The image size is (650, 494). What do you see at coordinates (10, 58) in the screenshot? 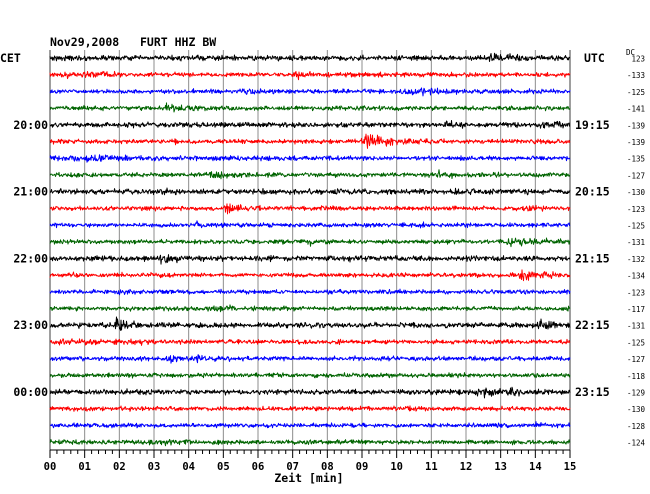
I see `left-timezone-label: CET` at bounding box center [10, 58].